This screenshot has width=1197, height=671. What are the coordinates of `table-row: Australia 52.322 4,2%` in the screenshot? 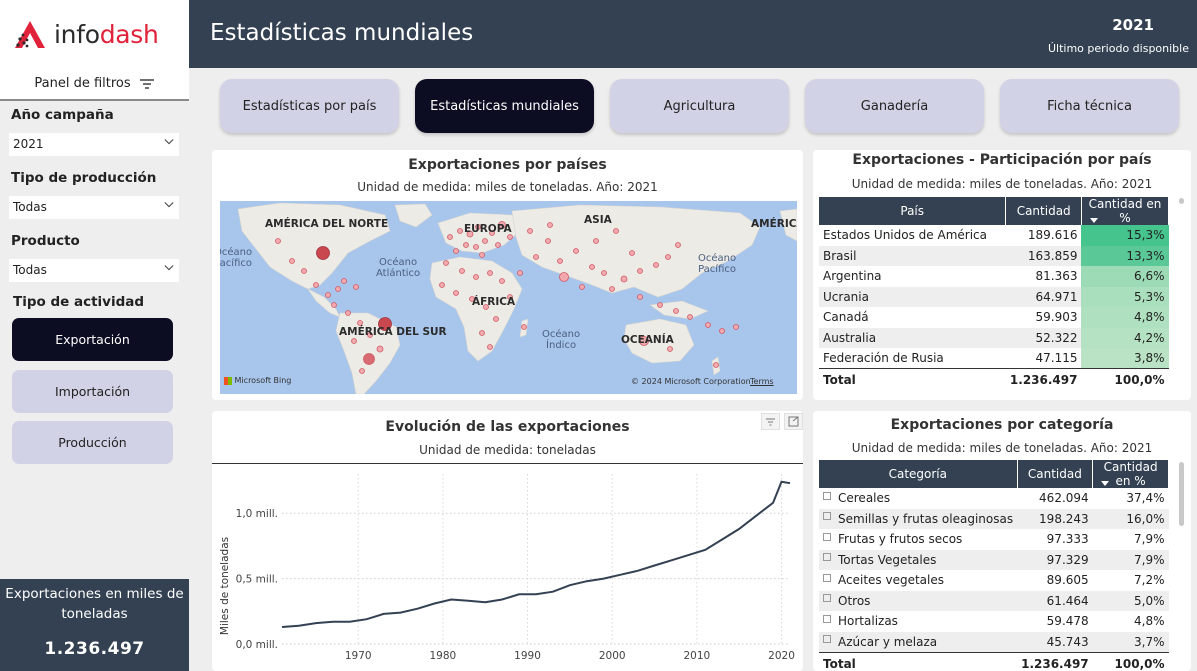 It's located at (994, 337).